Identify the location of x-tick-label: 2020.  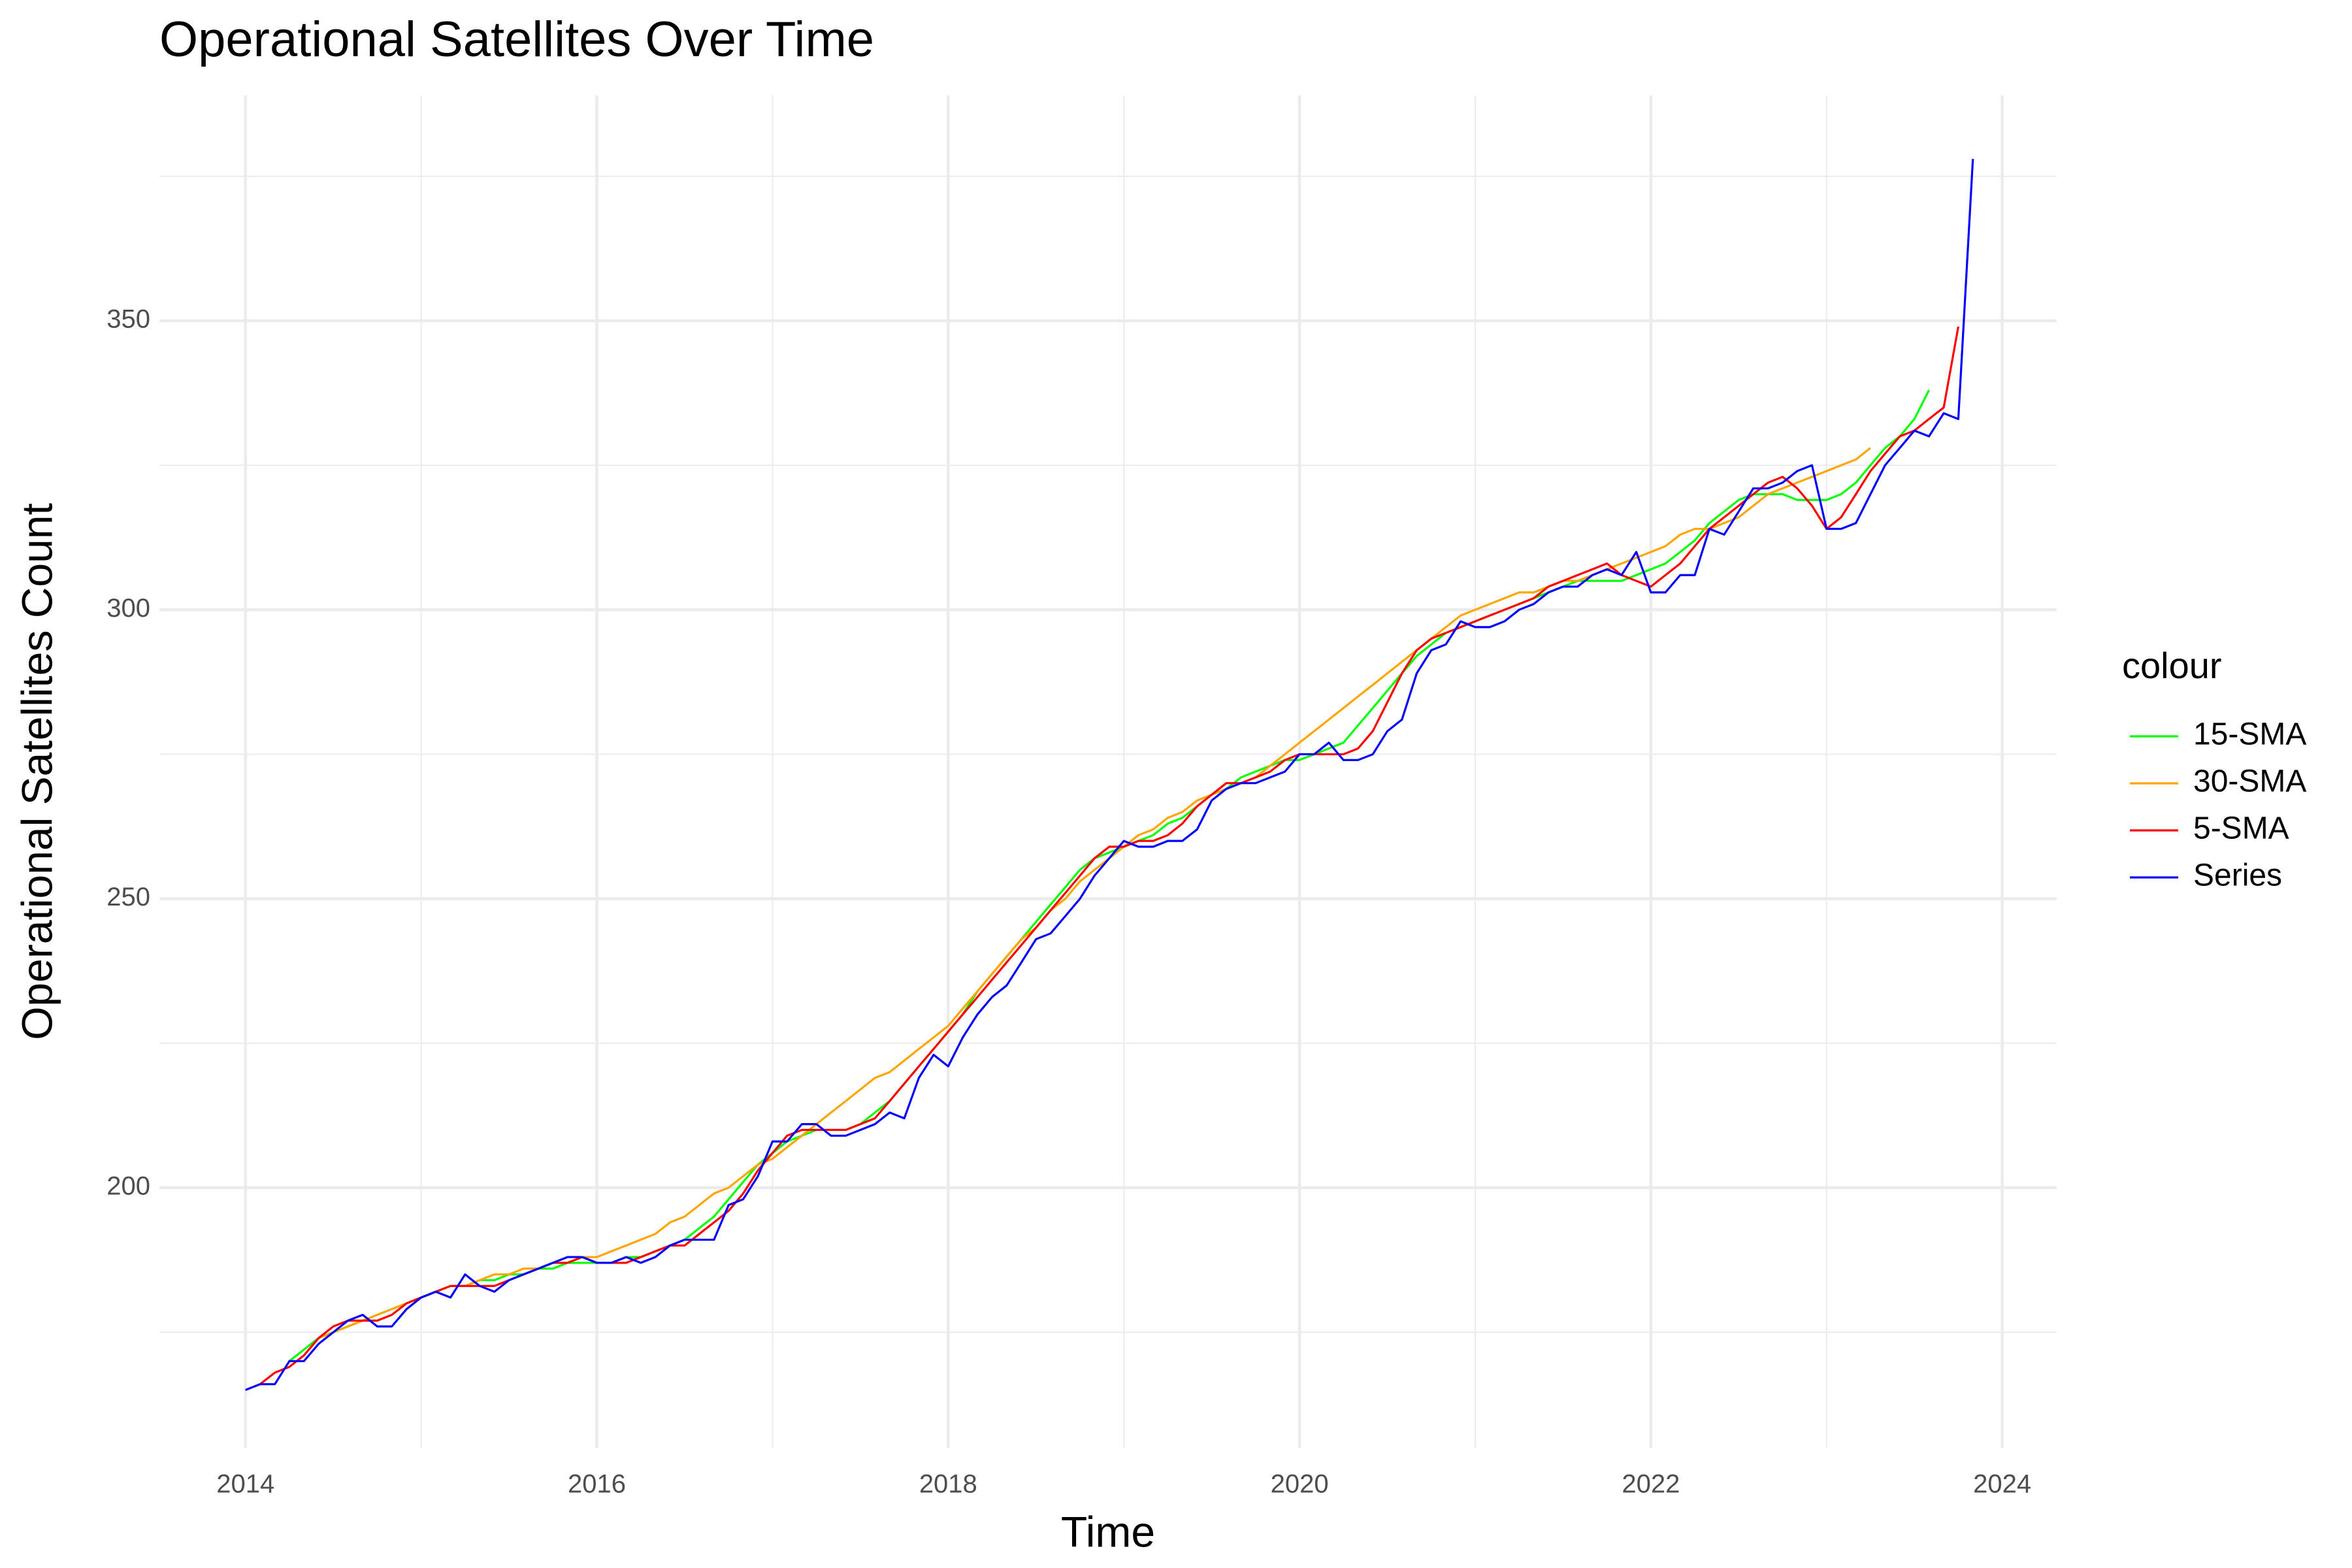
(1300, 1484).